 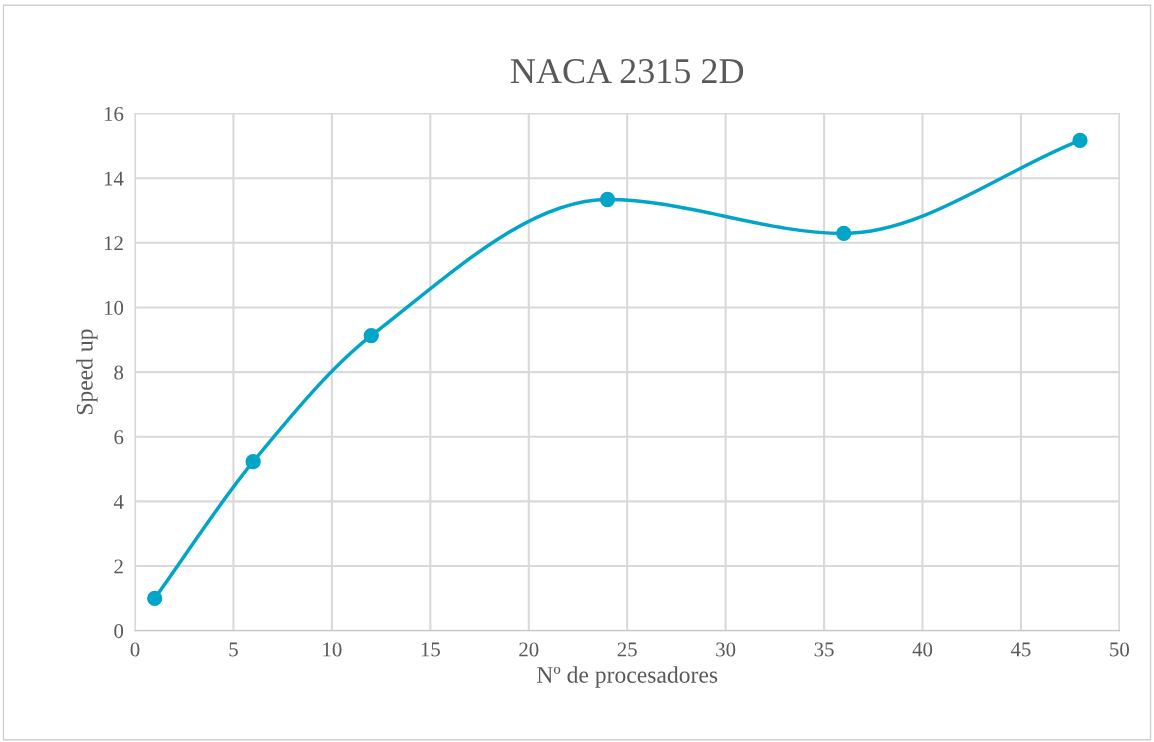 I want to click on y-tick-label: 6, so click(x=119, y=437).